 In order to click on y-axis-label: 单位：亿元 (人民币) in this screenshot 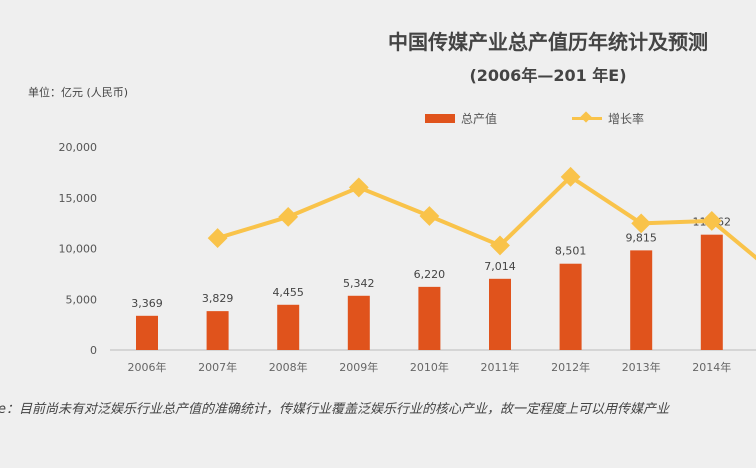, I will do `click(78, 92)`.